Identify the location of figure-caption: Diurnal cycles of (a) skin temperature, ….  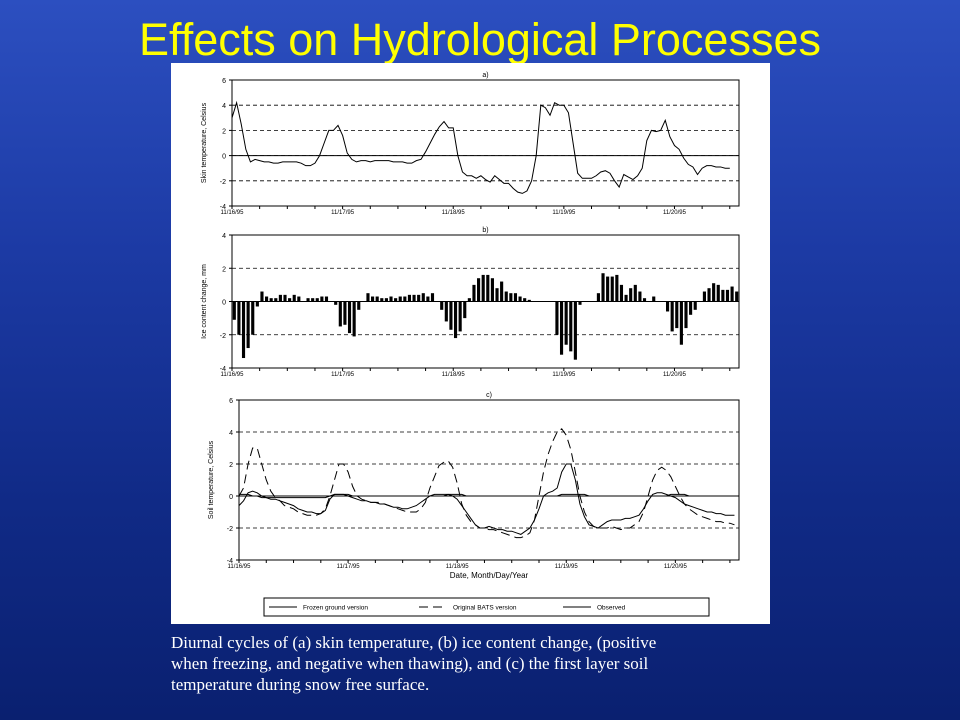
(491, 663).